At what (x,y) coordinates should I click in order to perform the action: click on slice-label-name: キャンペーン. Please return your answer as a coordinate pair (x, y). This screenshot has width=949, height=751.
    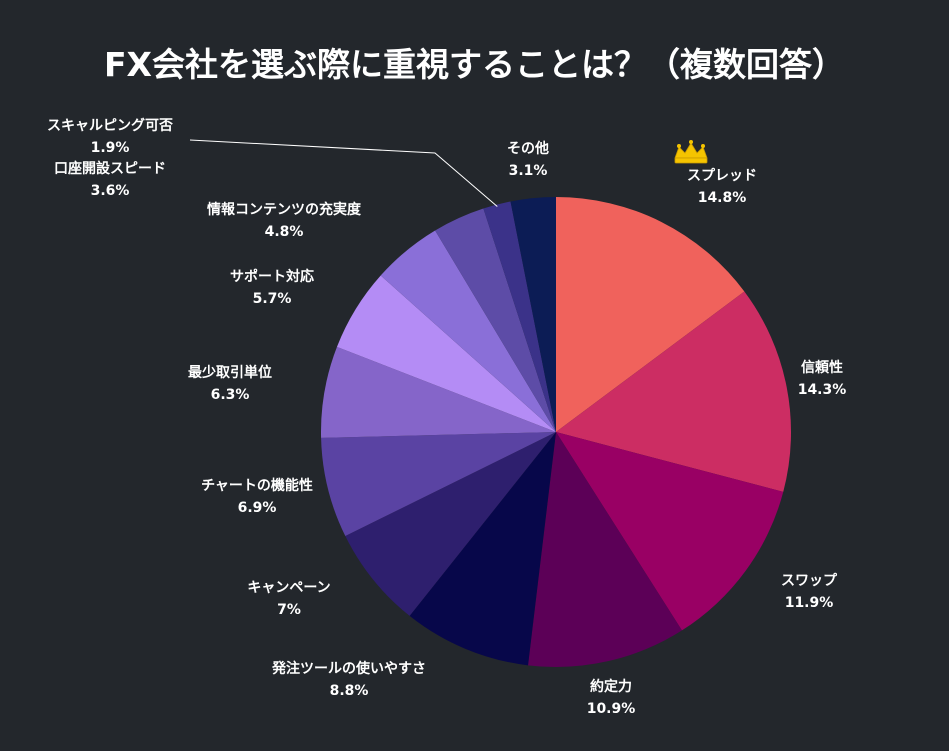
    Looking at the image, I should click on (288, 588).